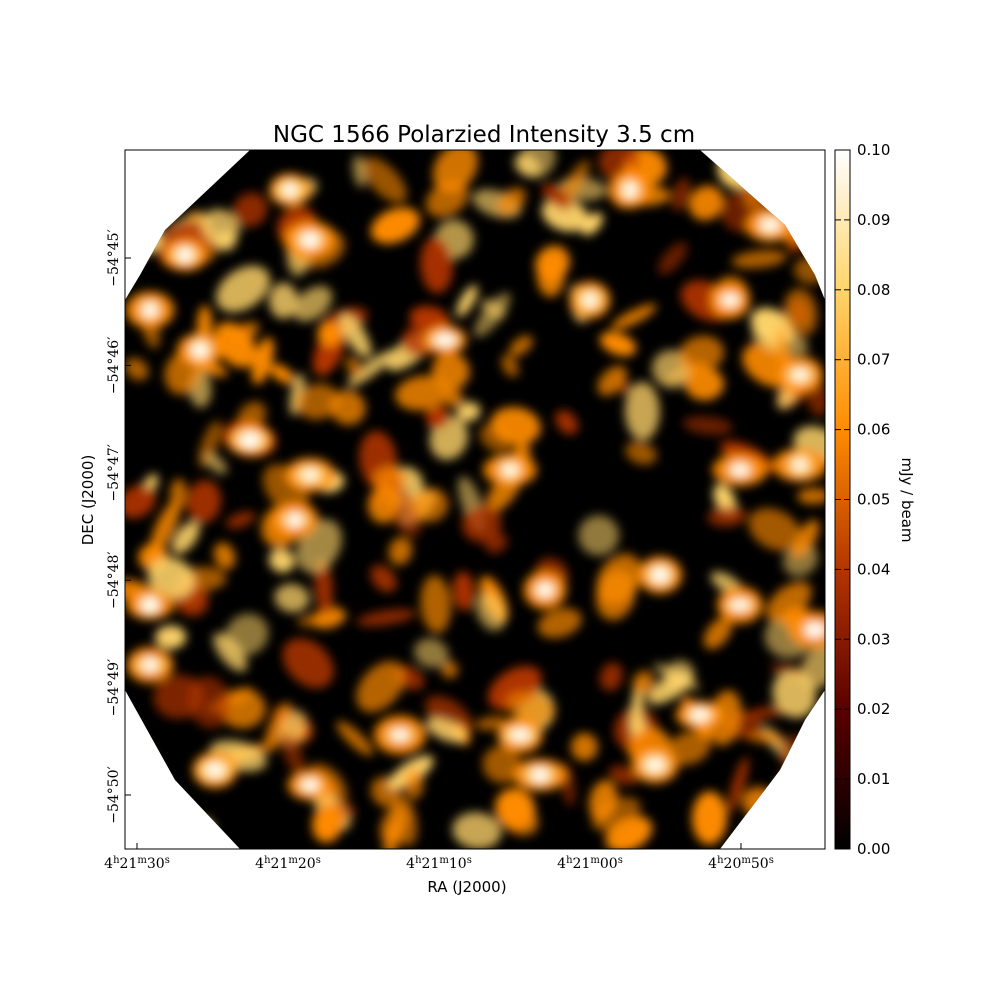 The image size is (999, 999). What do you see at coordinates (88, 500) in the screenshot?
I see `y-axis-label: DEC (J2000)` at bounding box center [88, 500].